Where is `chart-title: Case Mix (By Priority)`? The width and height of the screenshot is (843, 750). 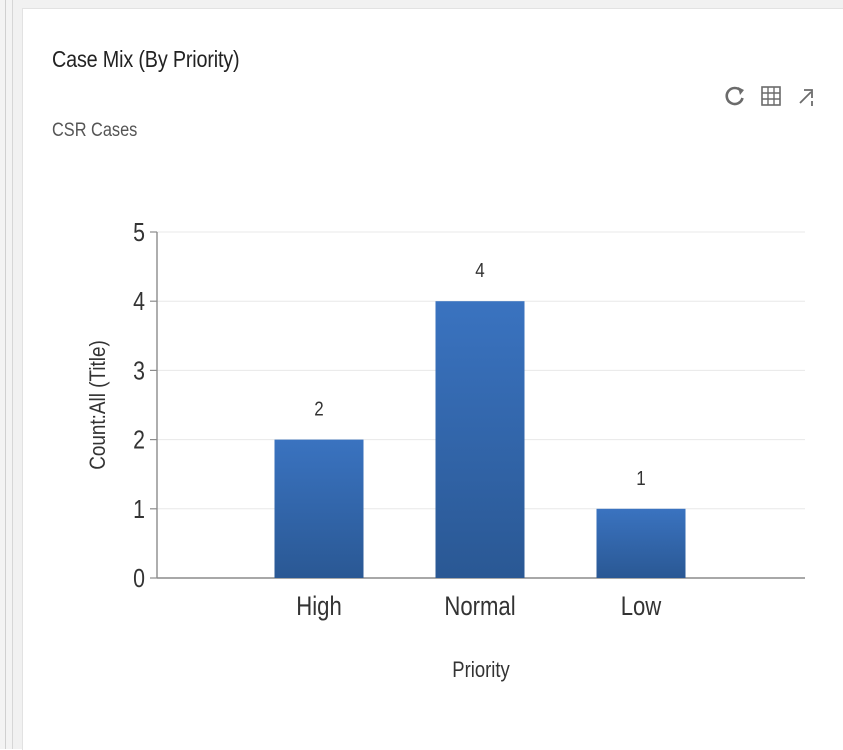
chart-title: Case Mix (By Priority) is located at coordinates (146, 59).